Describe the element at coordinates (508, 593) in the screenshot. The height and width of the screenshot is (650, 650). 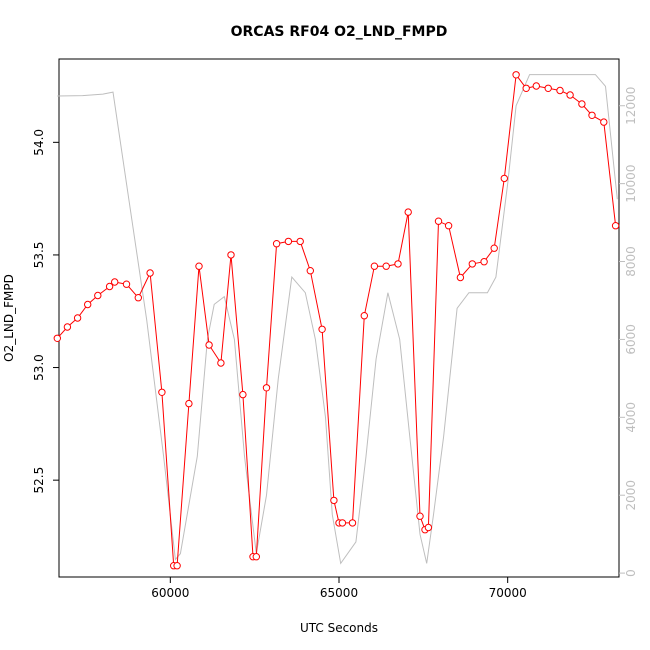
I see `x-tick-label: 70000` at that location.